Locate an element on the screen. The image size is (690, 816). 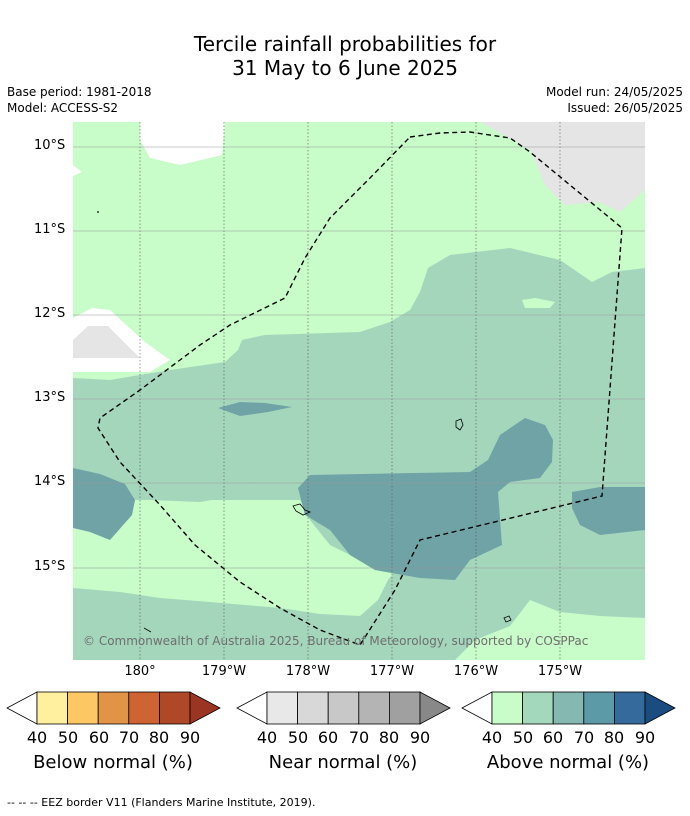
below-normal-label: Below normal (%) is located at coordinates (113, 762).